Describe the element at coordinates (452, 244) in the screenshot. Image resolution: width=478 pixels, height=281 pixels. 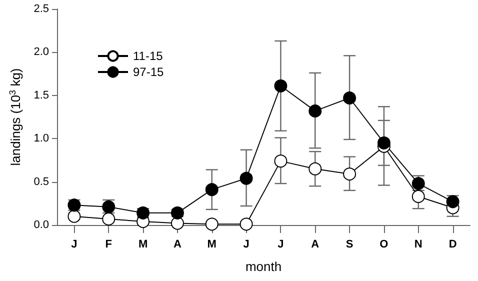
I see `x-tick-label: D` at that location.